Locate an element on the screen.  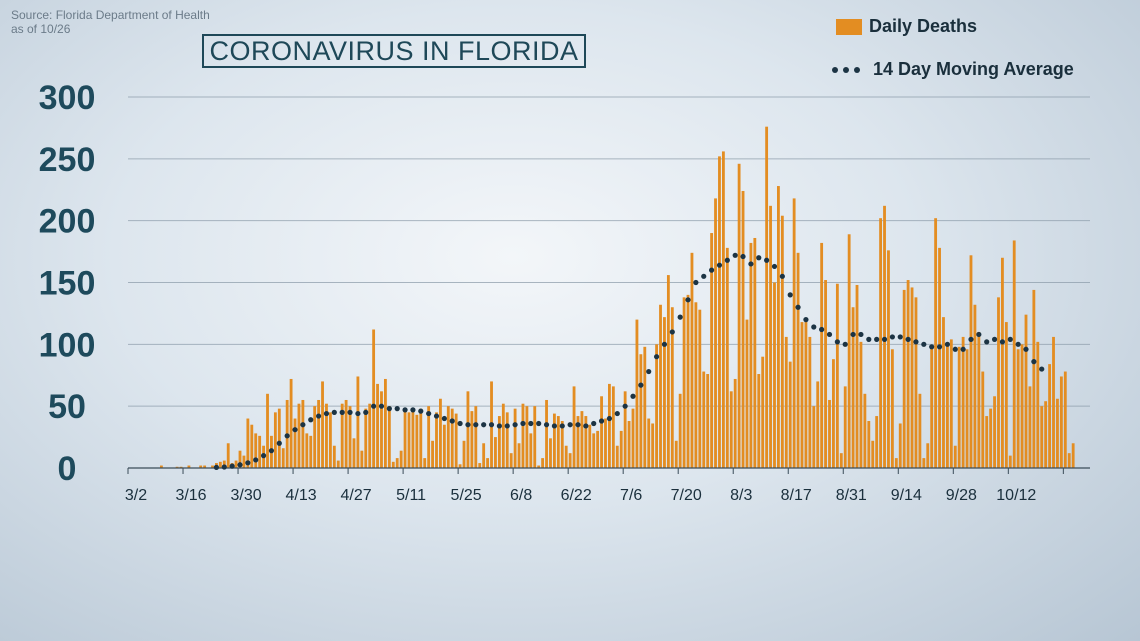
x-tick-label: 4/13 is located at coordinates (300, 495).